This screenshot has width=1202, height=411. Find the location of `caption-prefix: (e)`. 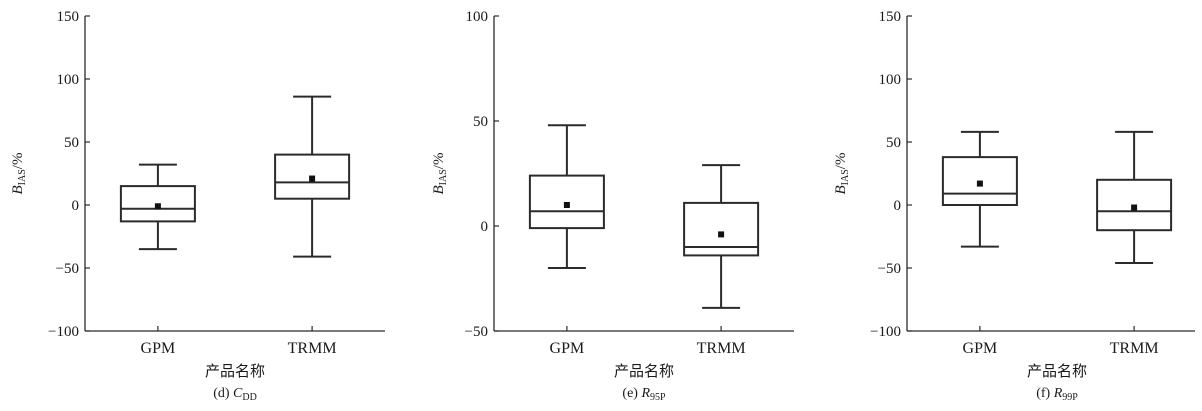

caption-prefix: (e) is located at coordinates (631, 393).